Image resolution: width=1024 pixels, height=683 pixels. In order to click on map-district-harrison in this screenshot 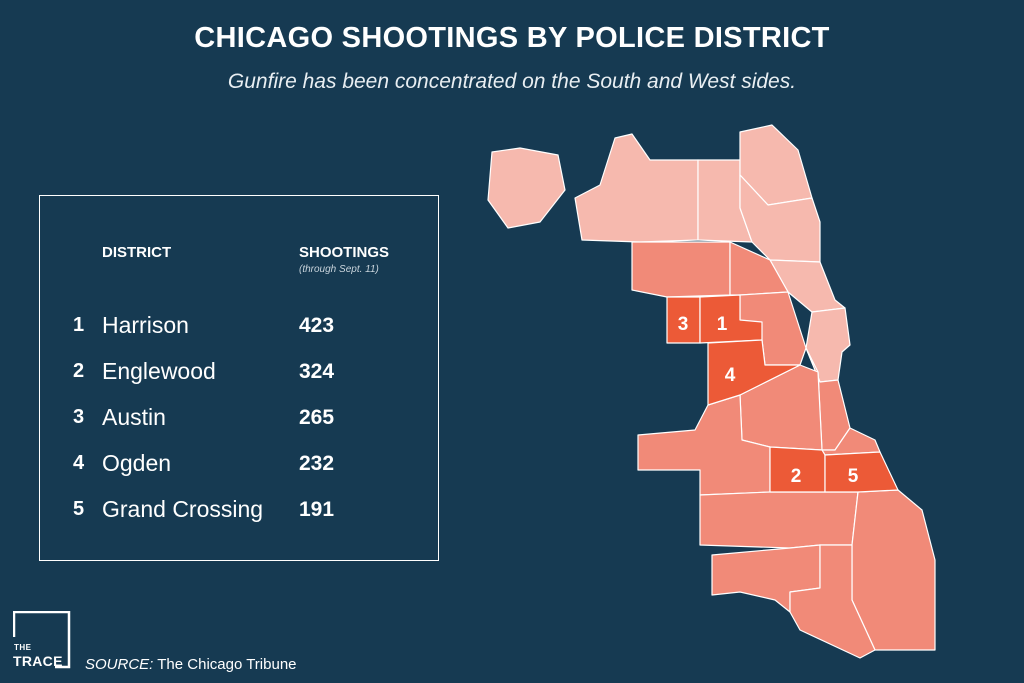, I will do `click(731, 319)`.